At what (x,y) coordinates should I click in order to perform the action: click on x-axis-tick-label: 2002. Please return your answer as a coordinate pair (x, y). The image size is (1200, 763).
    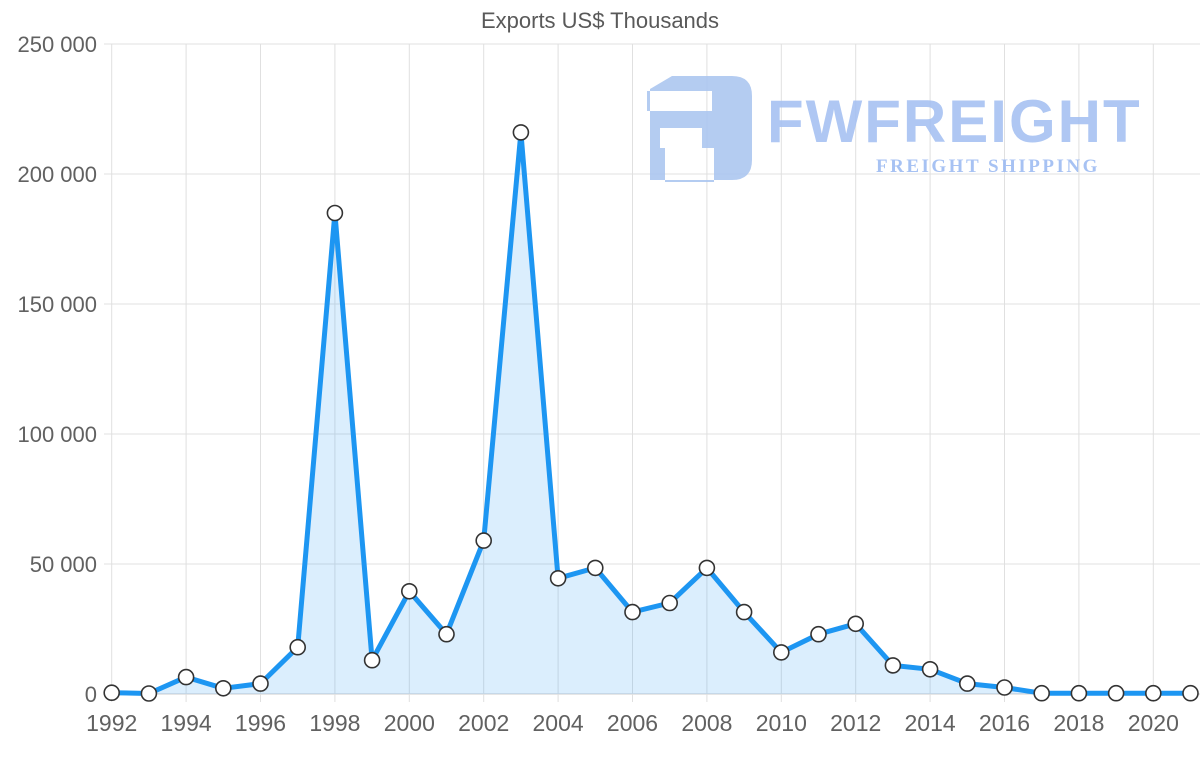
    Looking at the image, I should click on (483, 723).